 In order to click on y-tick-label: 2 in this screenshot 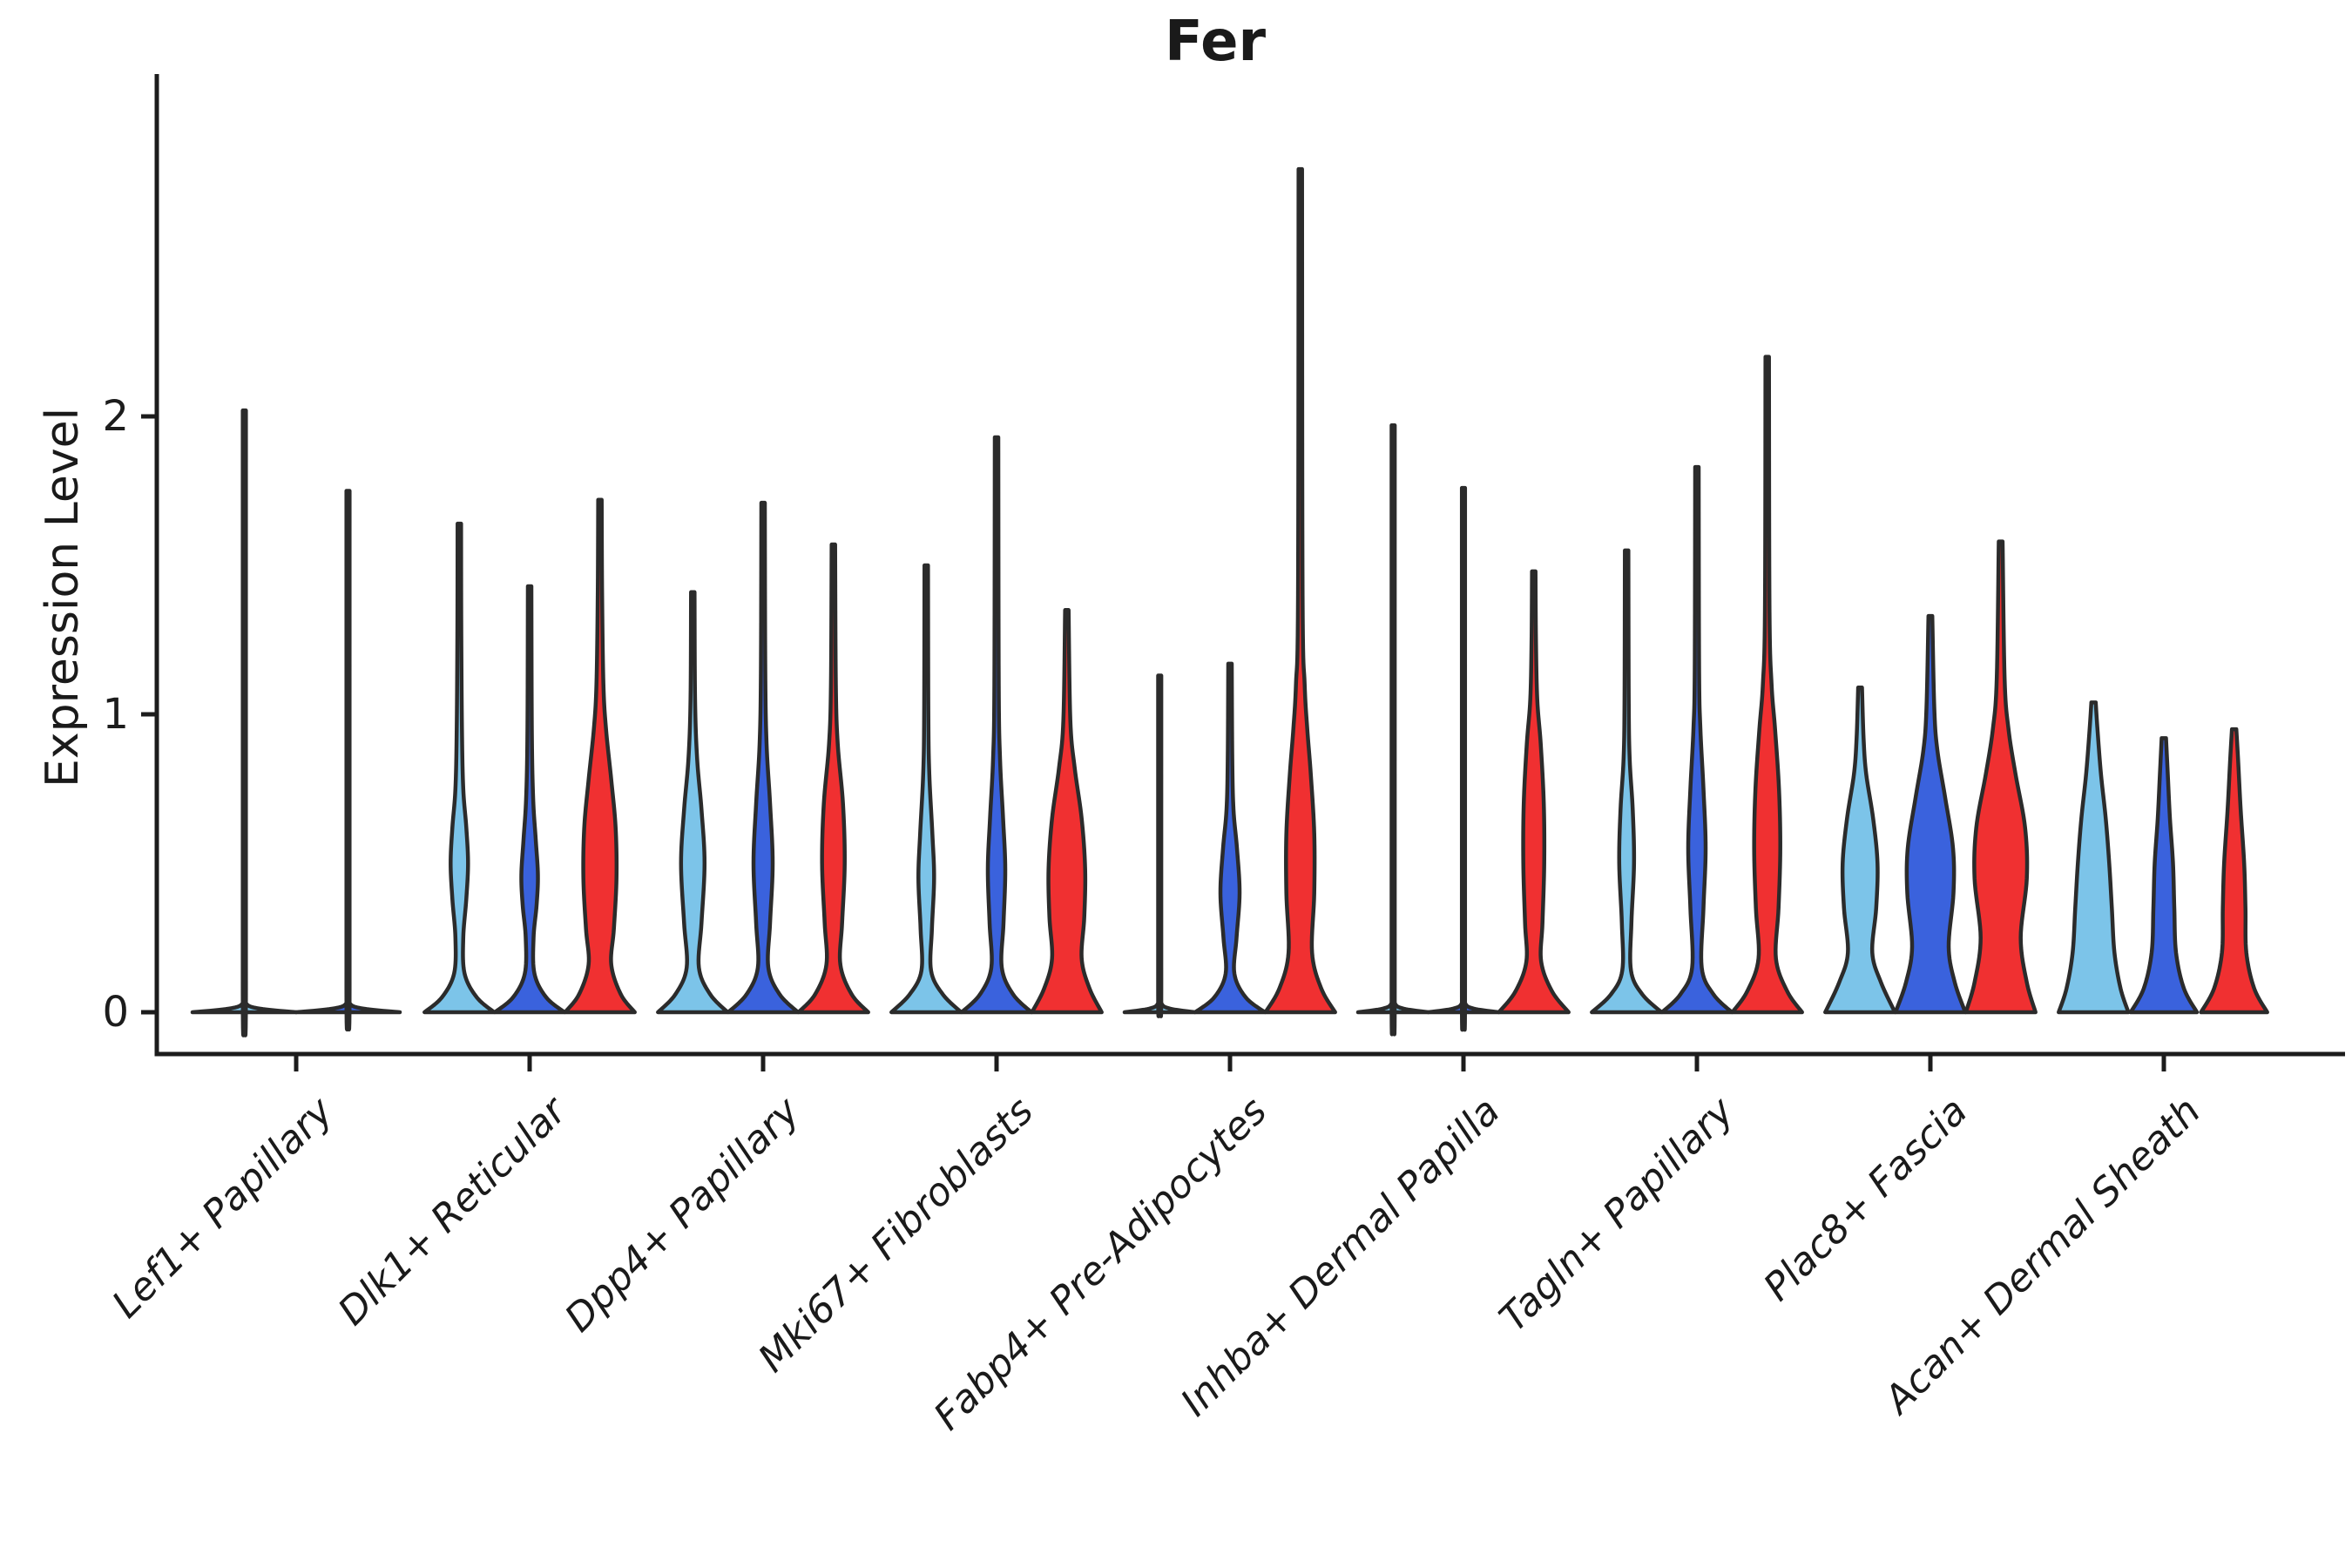, I will do `click(115, 416)`.